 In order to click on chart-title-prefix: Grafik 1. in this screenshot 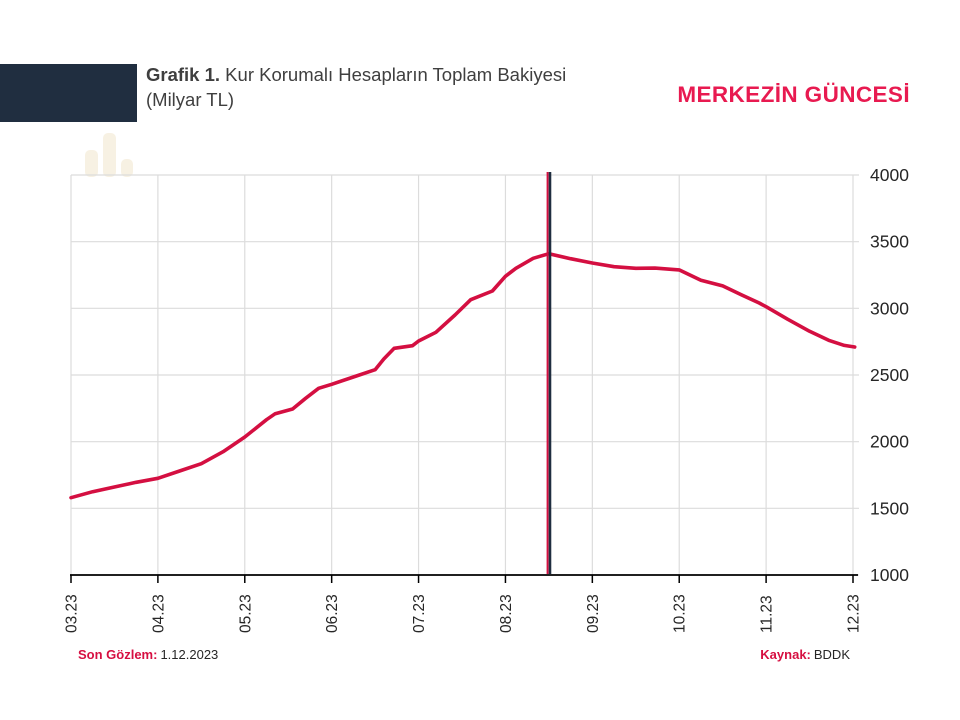, I will do `click(183, 74)`.